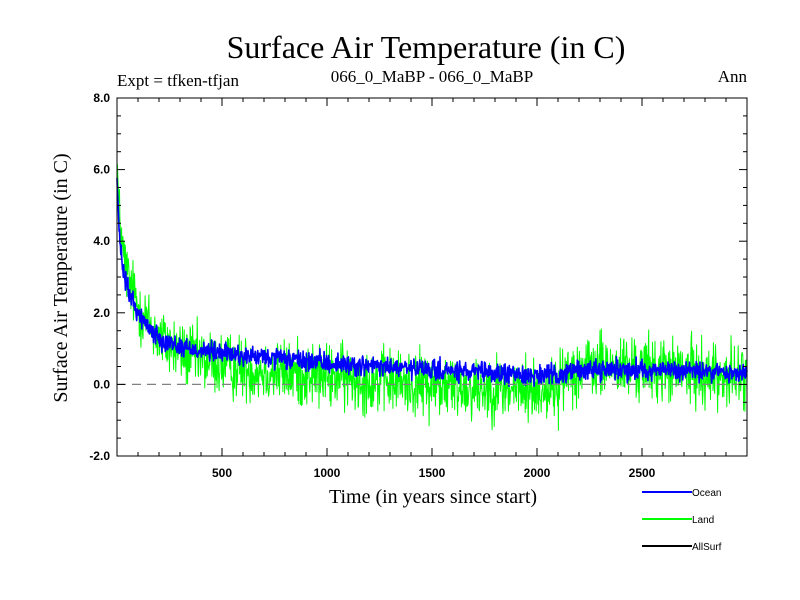  I want to click on period-label: 066_0_MaBP - 066_0_MaBP, so click(432, 76).